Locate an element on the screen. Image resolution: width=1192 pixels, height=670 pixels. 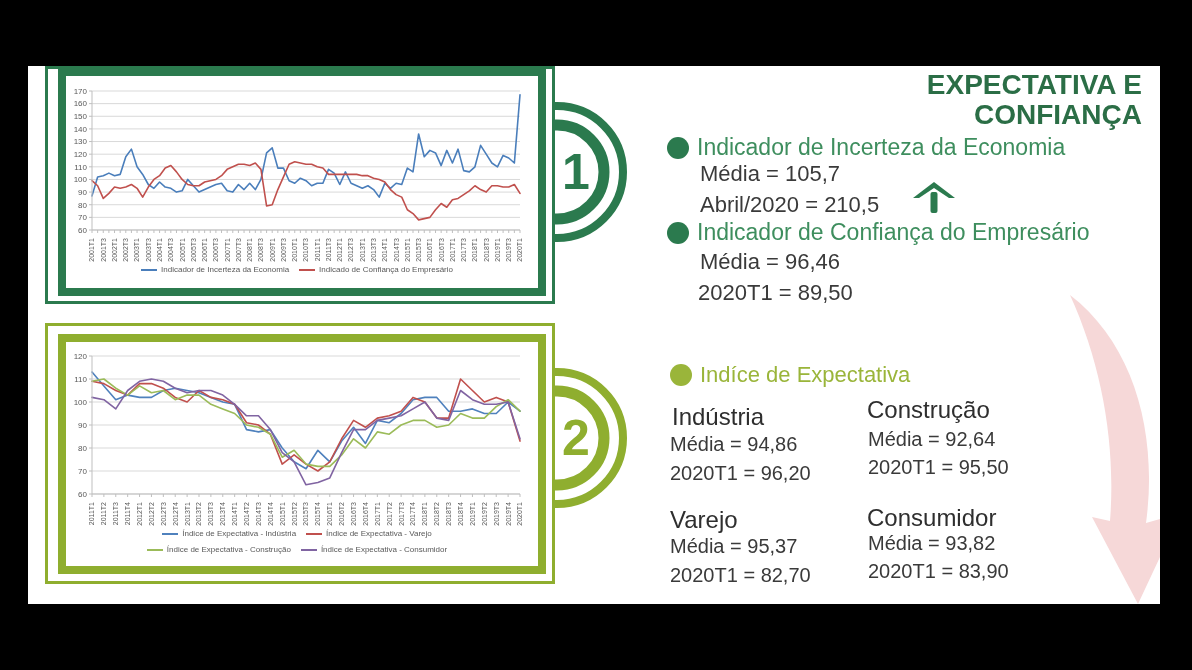
legend-label: Índice de Expectativa - Indústria is located at coordinates (239, 534).